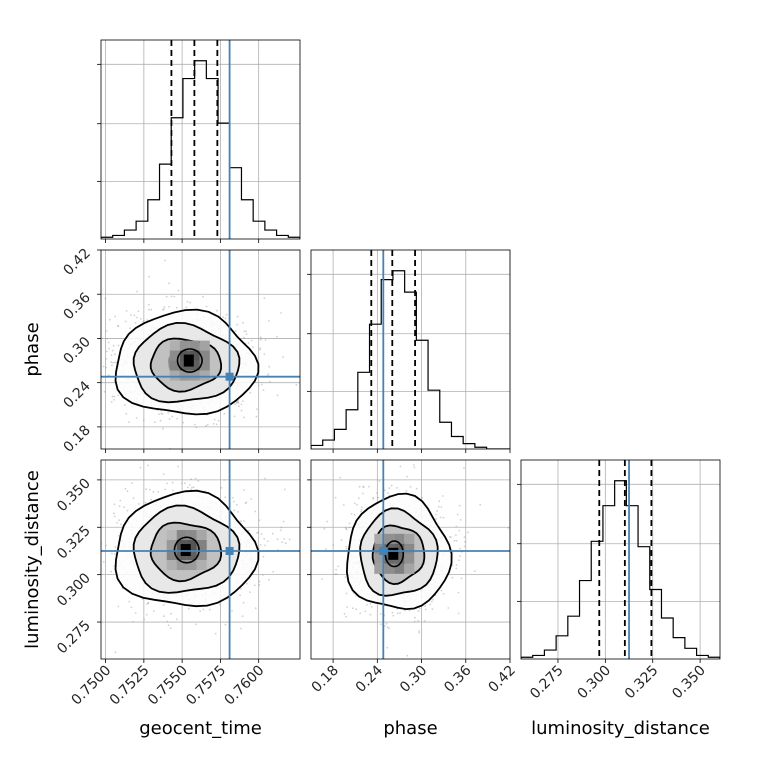  What do you see at coordinates (74, 543) in the screenshot?
I see `y-tick-label: 0.325` at bounding box center [74, 543].